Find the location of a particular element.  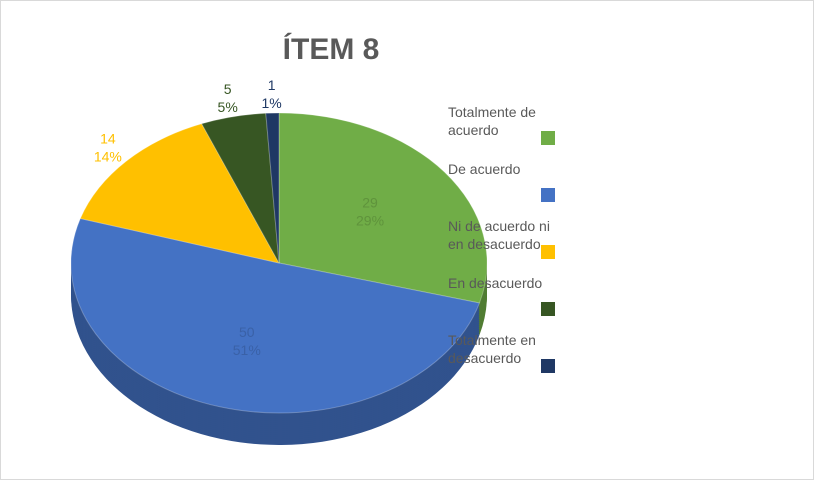

legend-label: Ni de acuerdo ni en desacuerdo is located at coordinates (499, 235).